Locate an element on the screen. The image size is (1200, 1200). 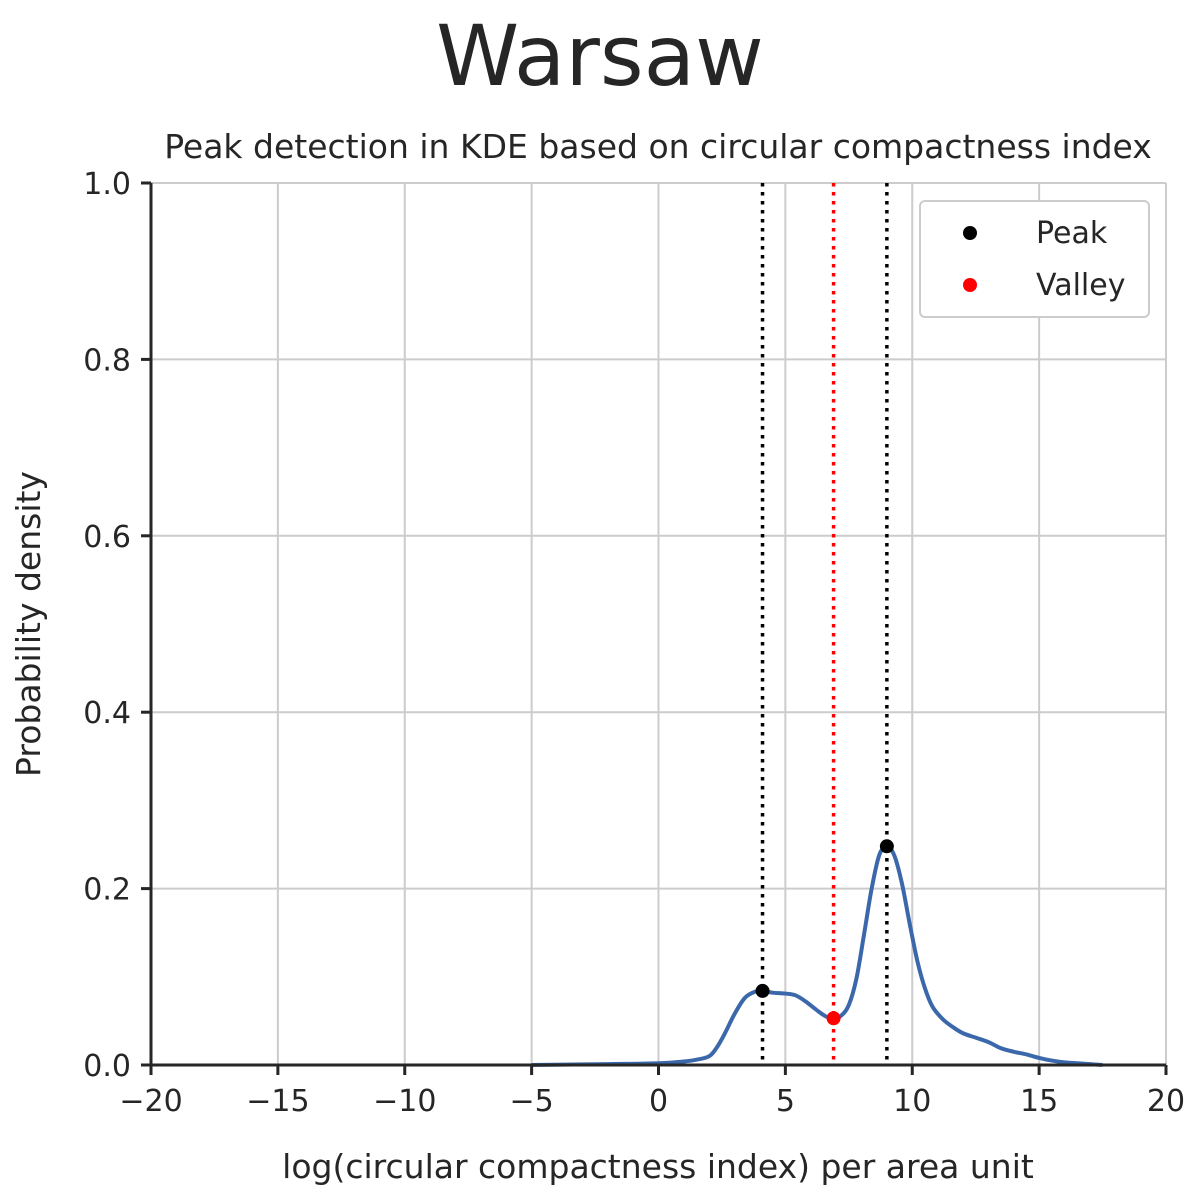
legend: Peak Valley is located at coordinates (1034, 259).